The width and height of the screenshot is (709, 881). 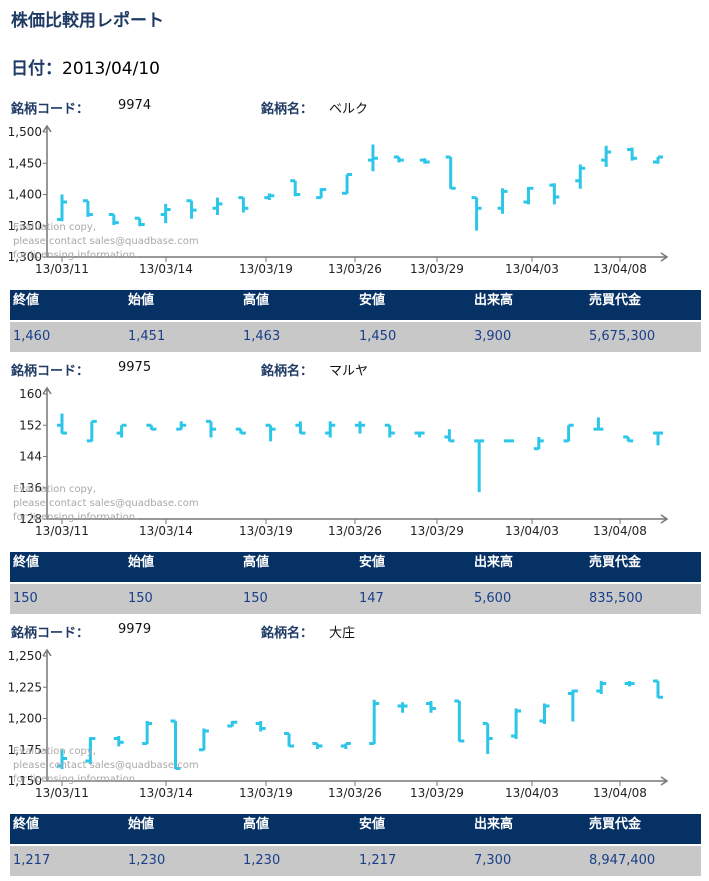 What do you see at coordinates (25, 656) in the screenshot?
I see `y-tick-label: 1,250` at bounding box center [25, 656].